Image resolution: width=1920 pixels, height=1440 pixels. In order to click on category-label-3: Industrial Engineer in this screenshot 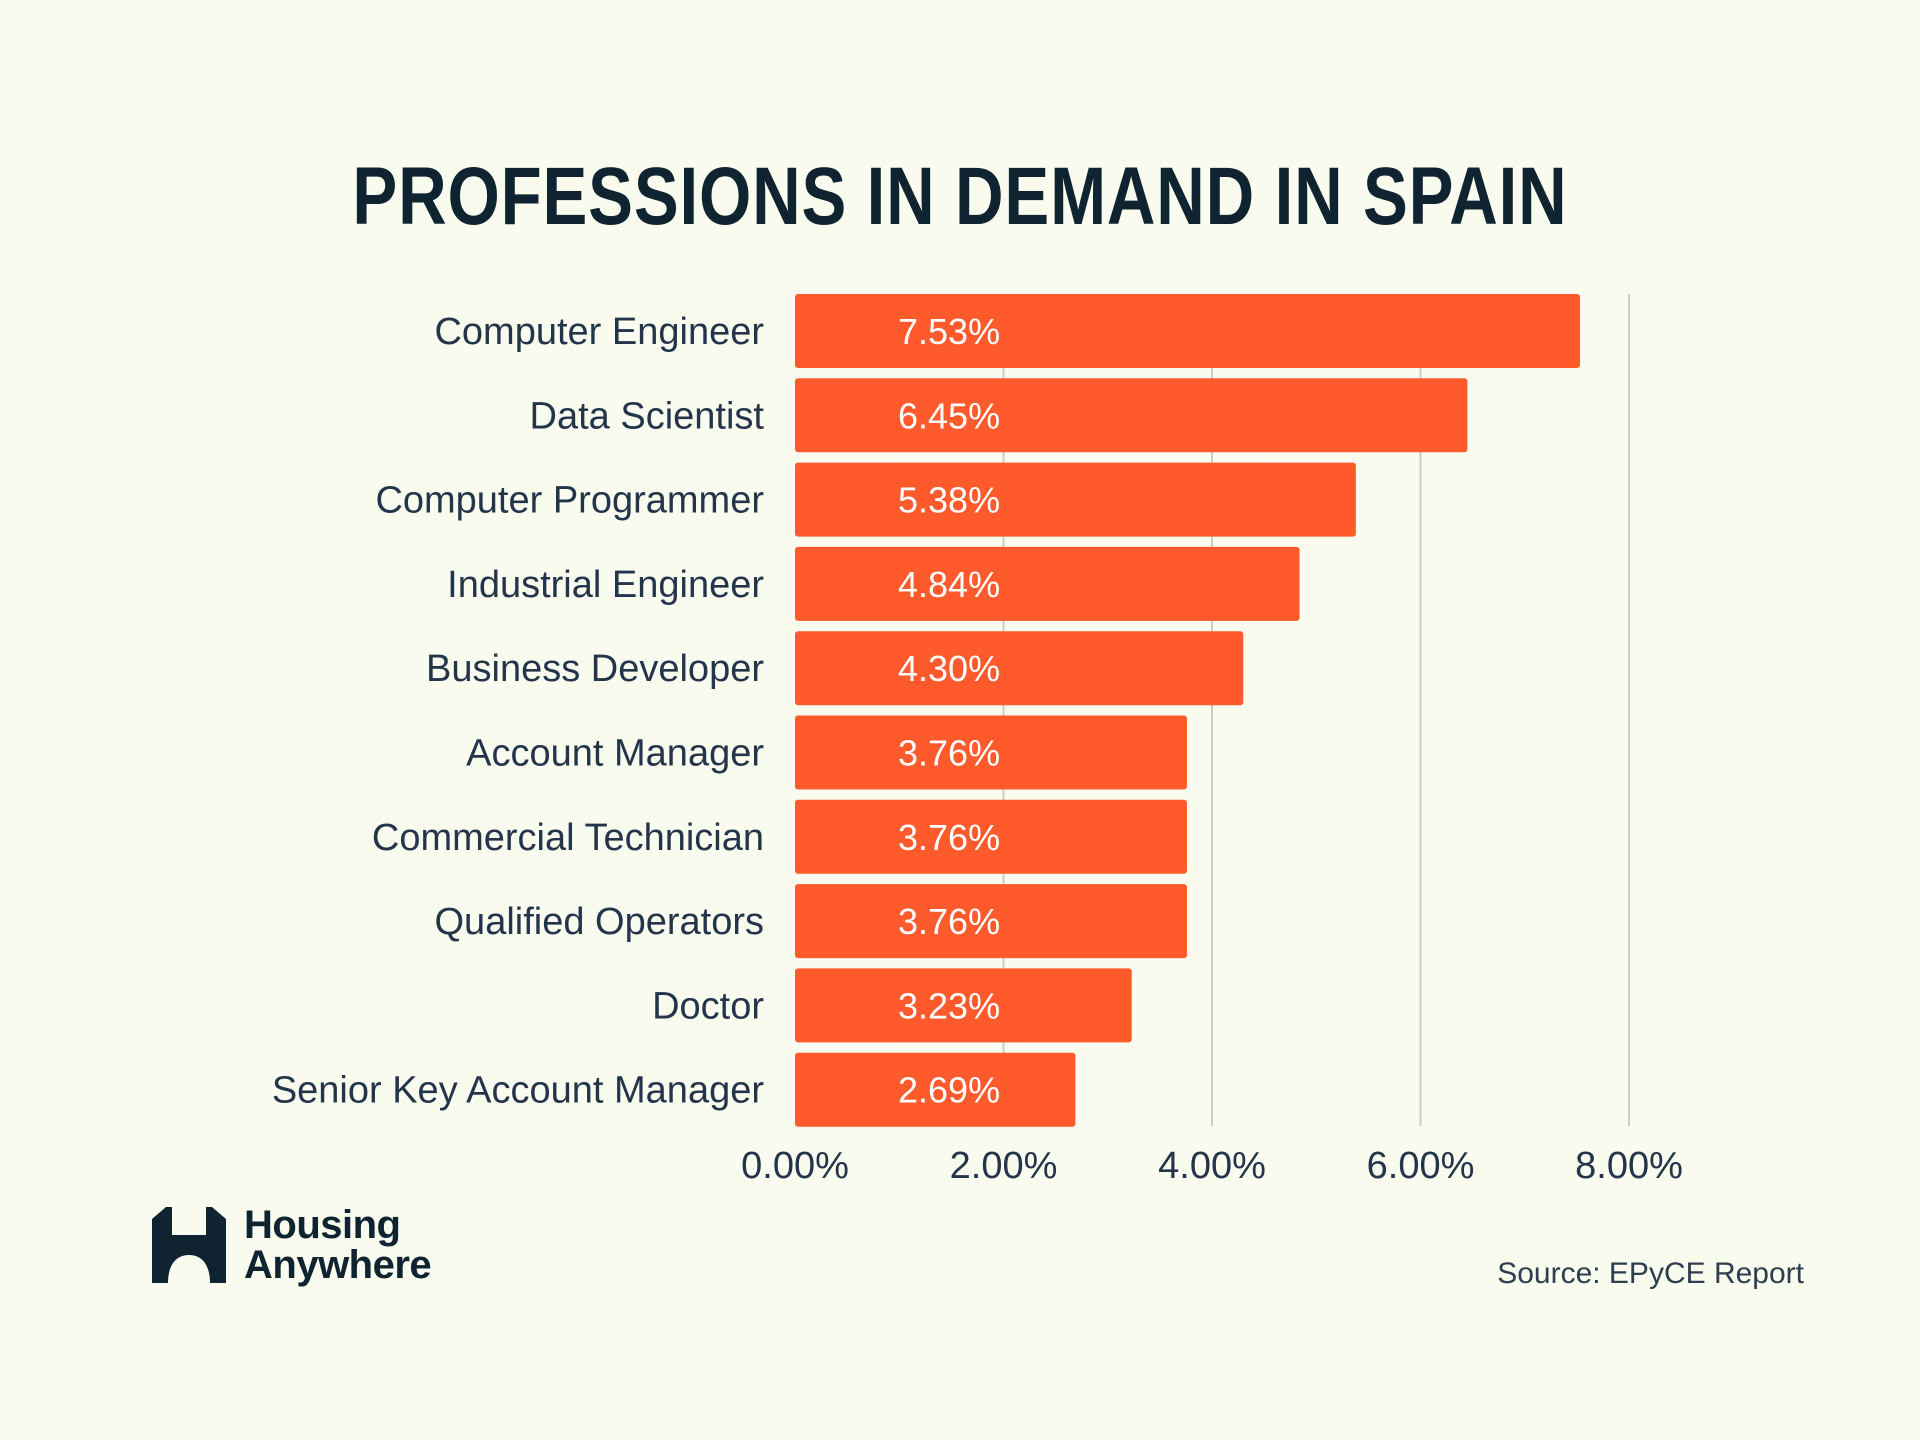, I will do `click(605, 585)`.